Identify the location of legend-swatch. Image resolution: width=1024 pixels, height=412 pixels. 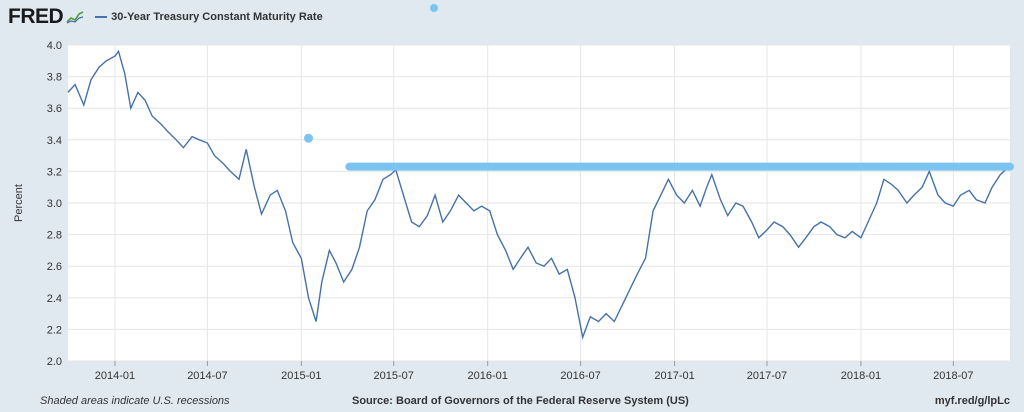
(101, 17).